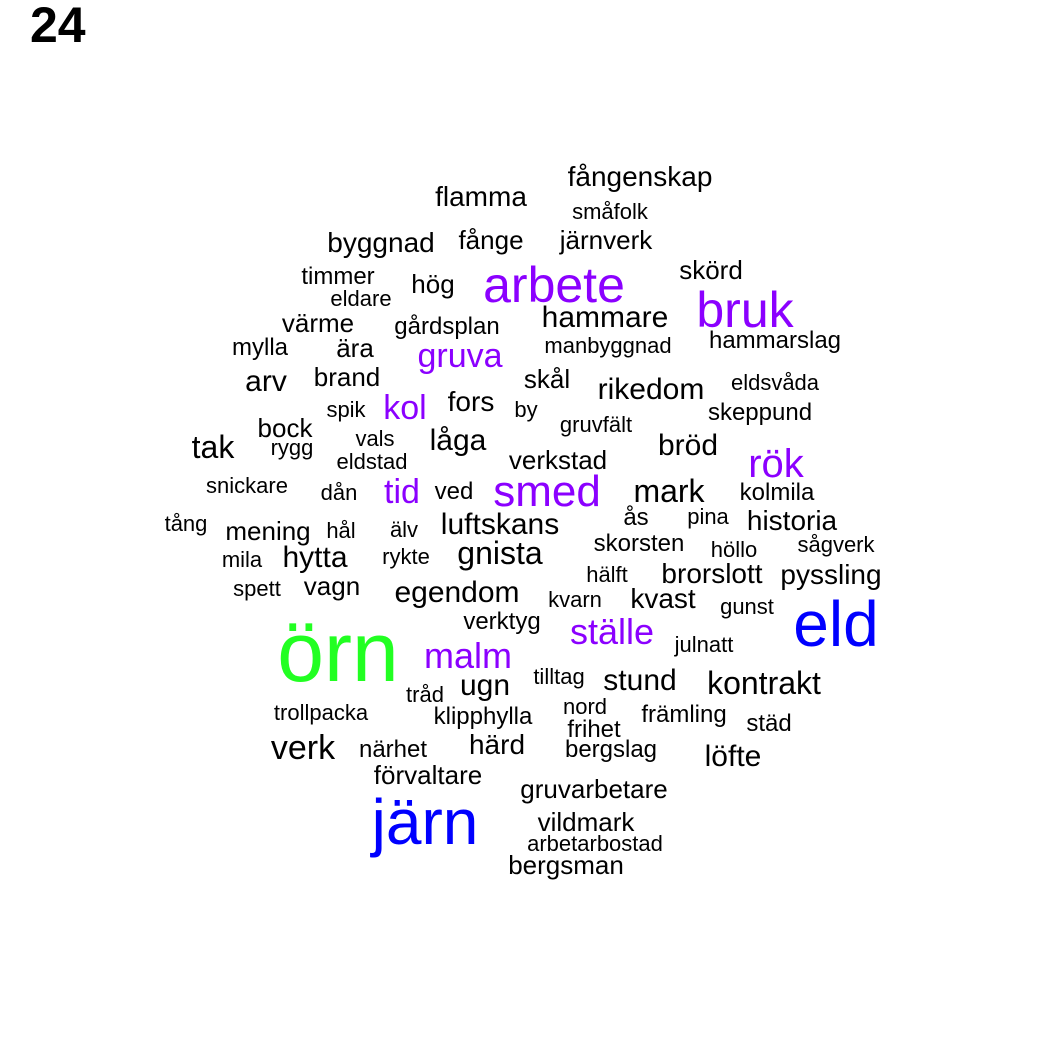 Image resolution: width=1050 pixels, height=1050 pixels. Describe the element at coordinates (497, 744) in the screenshot. I see `word-92: härd` at that location.